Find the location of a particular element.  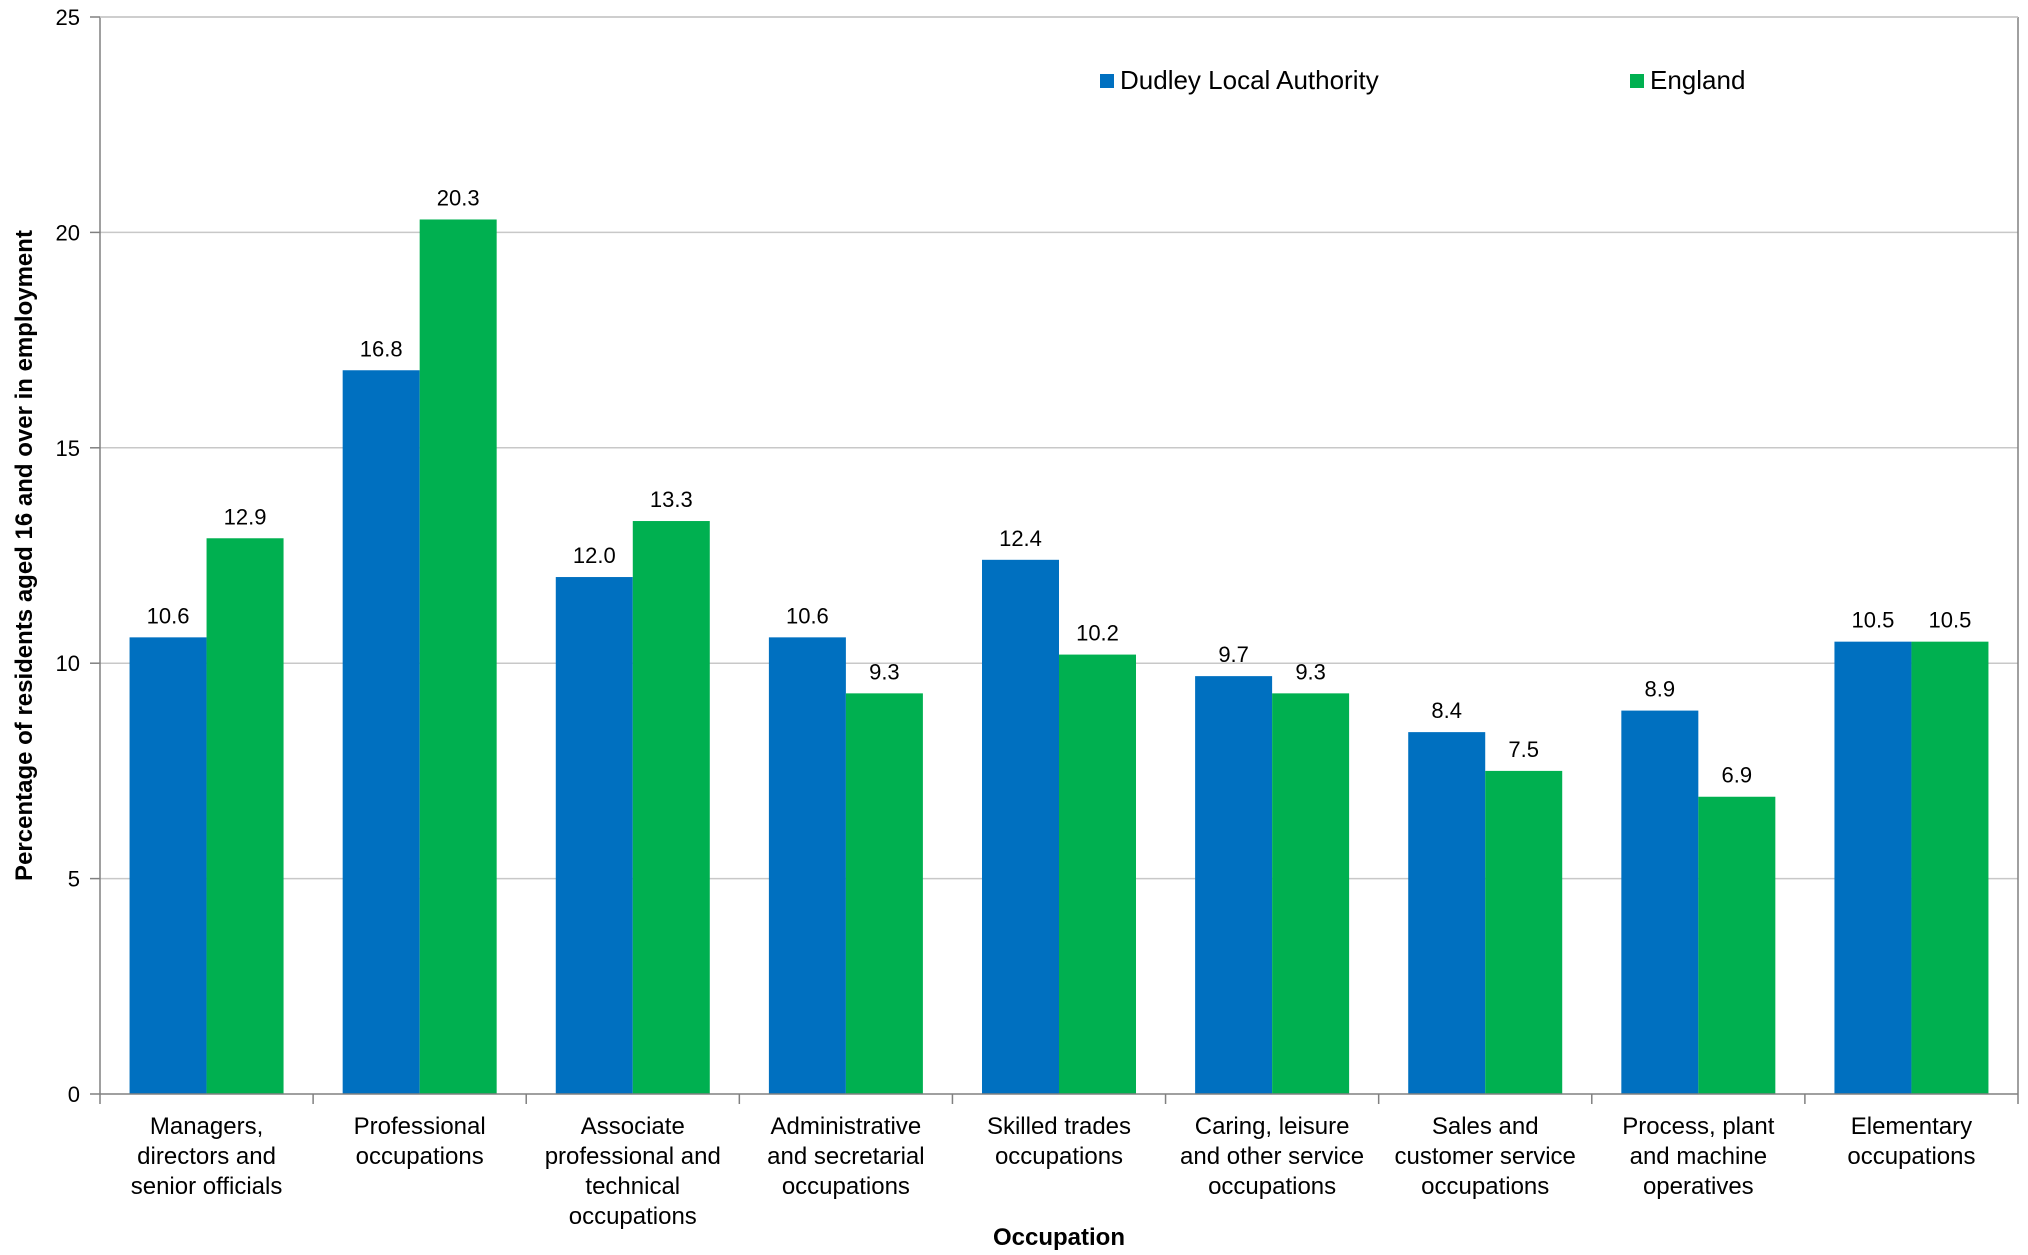

y-tick-label: 20 is located at coordinates (68, 232).